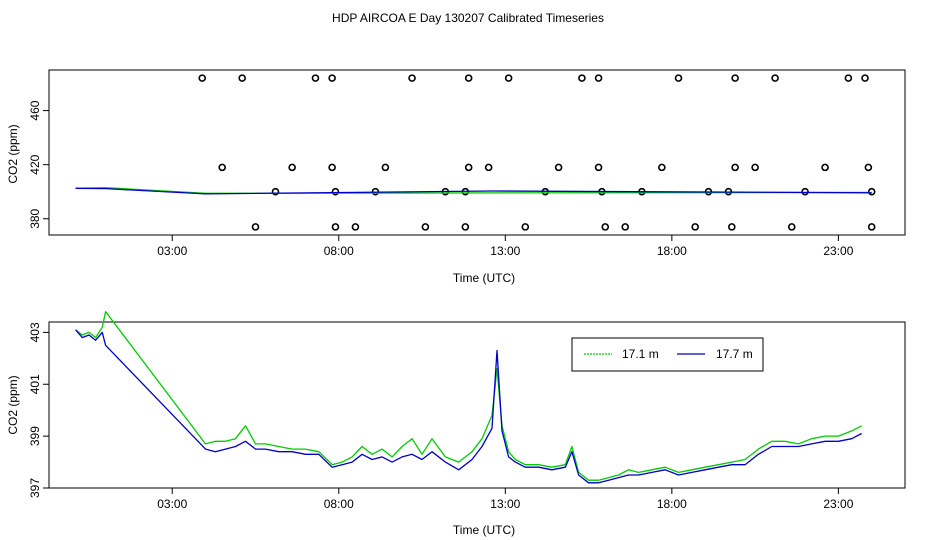 This screenshot has width=936, height=540. I want to click on top-y-tick-label: 380, so click(35, 218).